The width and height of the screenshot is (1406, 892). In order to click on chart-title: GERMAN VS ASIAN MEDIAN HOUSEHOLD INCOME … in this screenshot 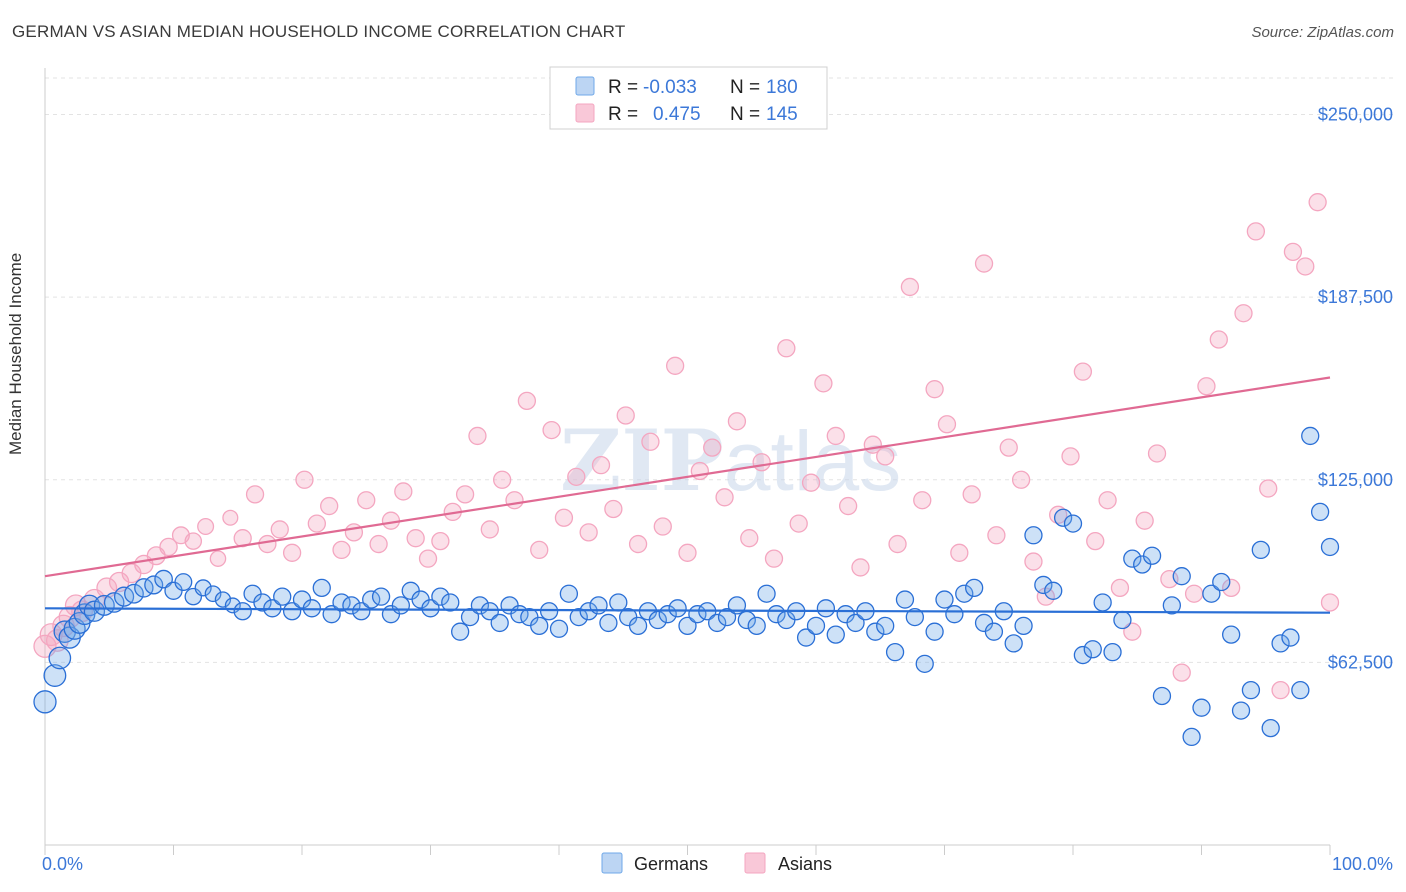, I will do `click(319, 31)`.